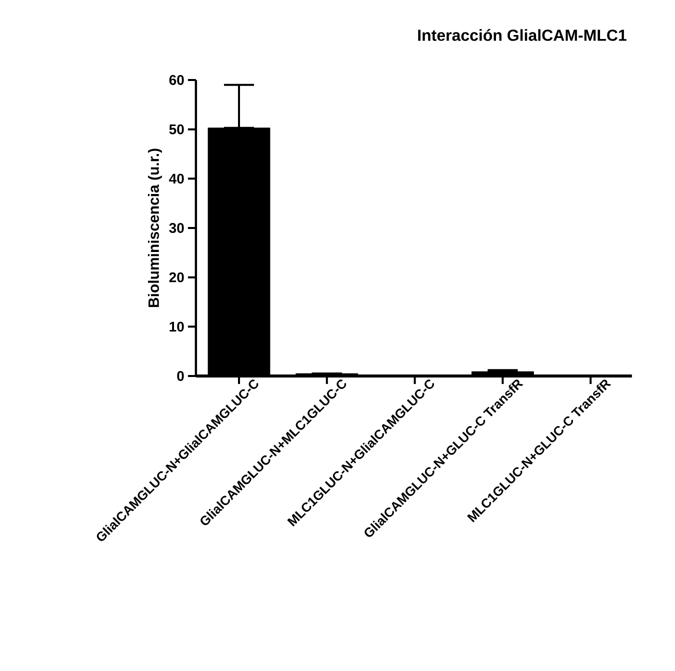  I want to click on y-tick-label: 20, so click(176, 277).